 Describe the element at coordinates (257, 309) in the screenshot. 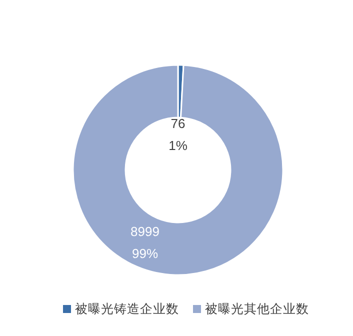

I see `legend-label: 被曝光其他企业数` at that location.